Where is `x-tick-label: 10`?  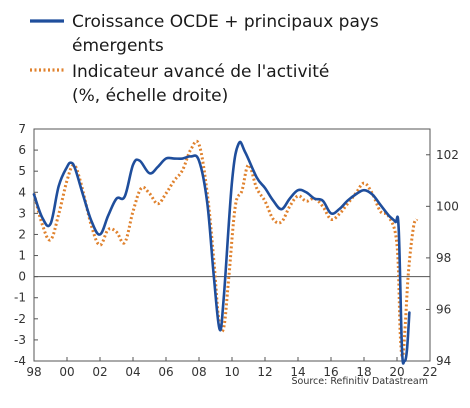
x-tick-label: 10 is located at coordinates (231, 372).